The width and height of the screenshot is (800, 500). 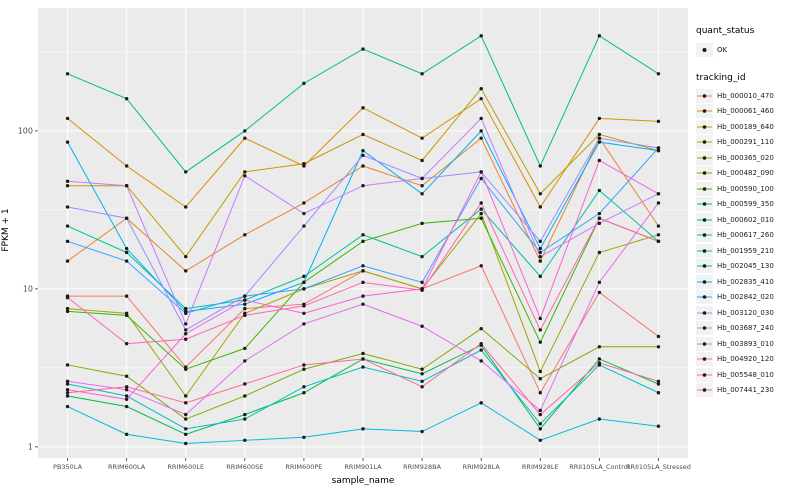 I want to click on legend-title-quant-status: quant_status, so click(x=725, y=31).